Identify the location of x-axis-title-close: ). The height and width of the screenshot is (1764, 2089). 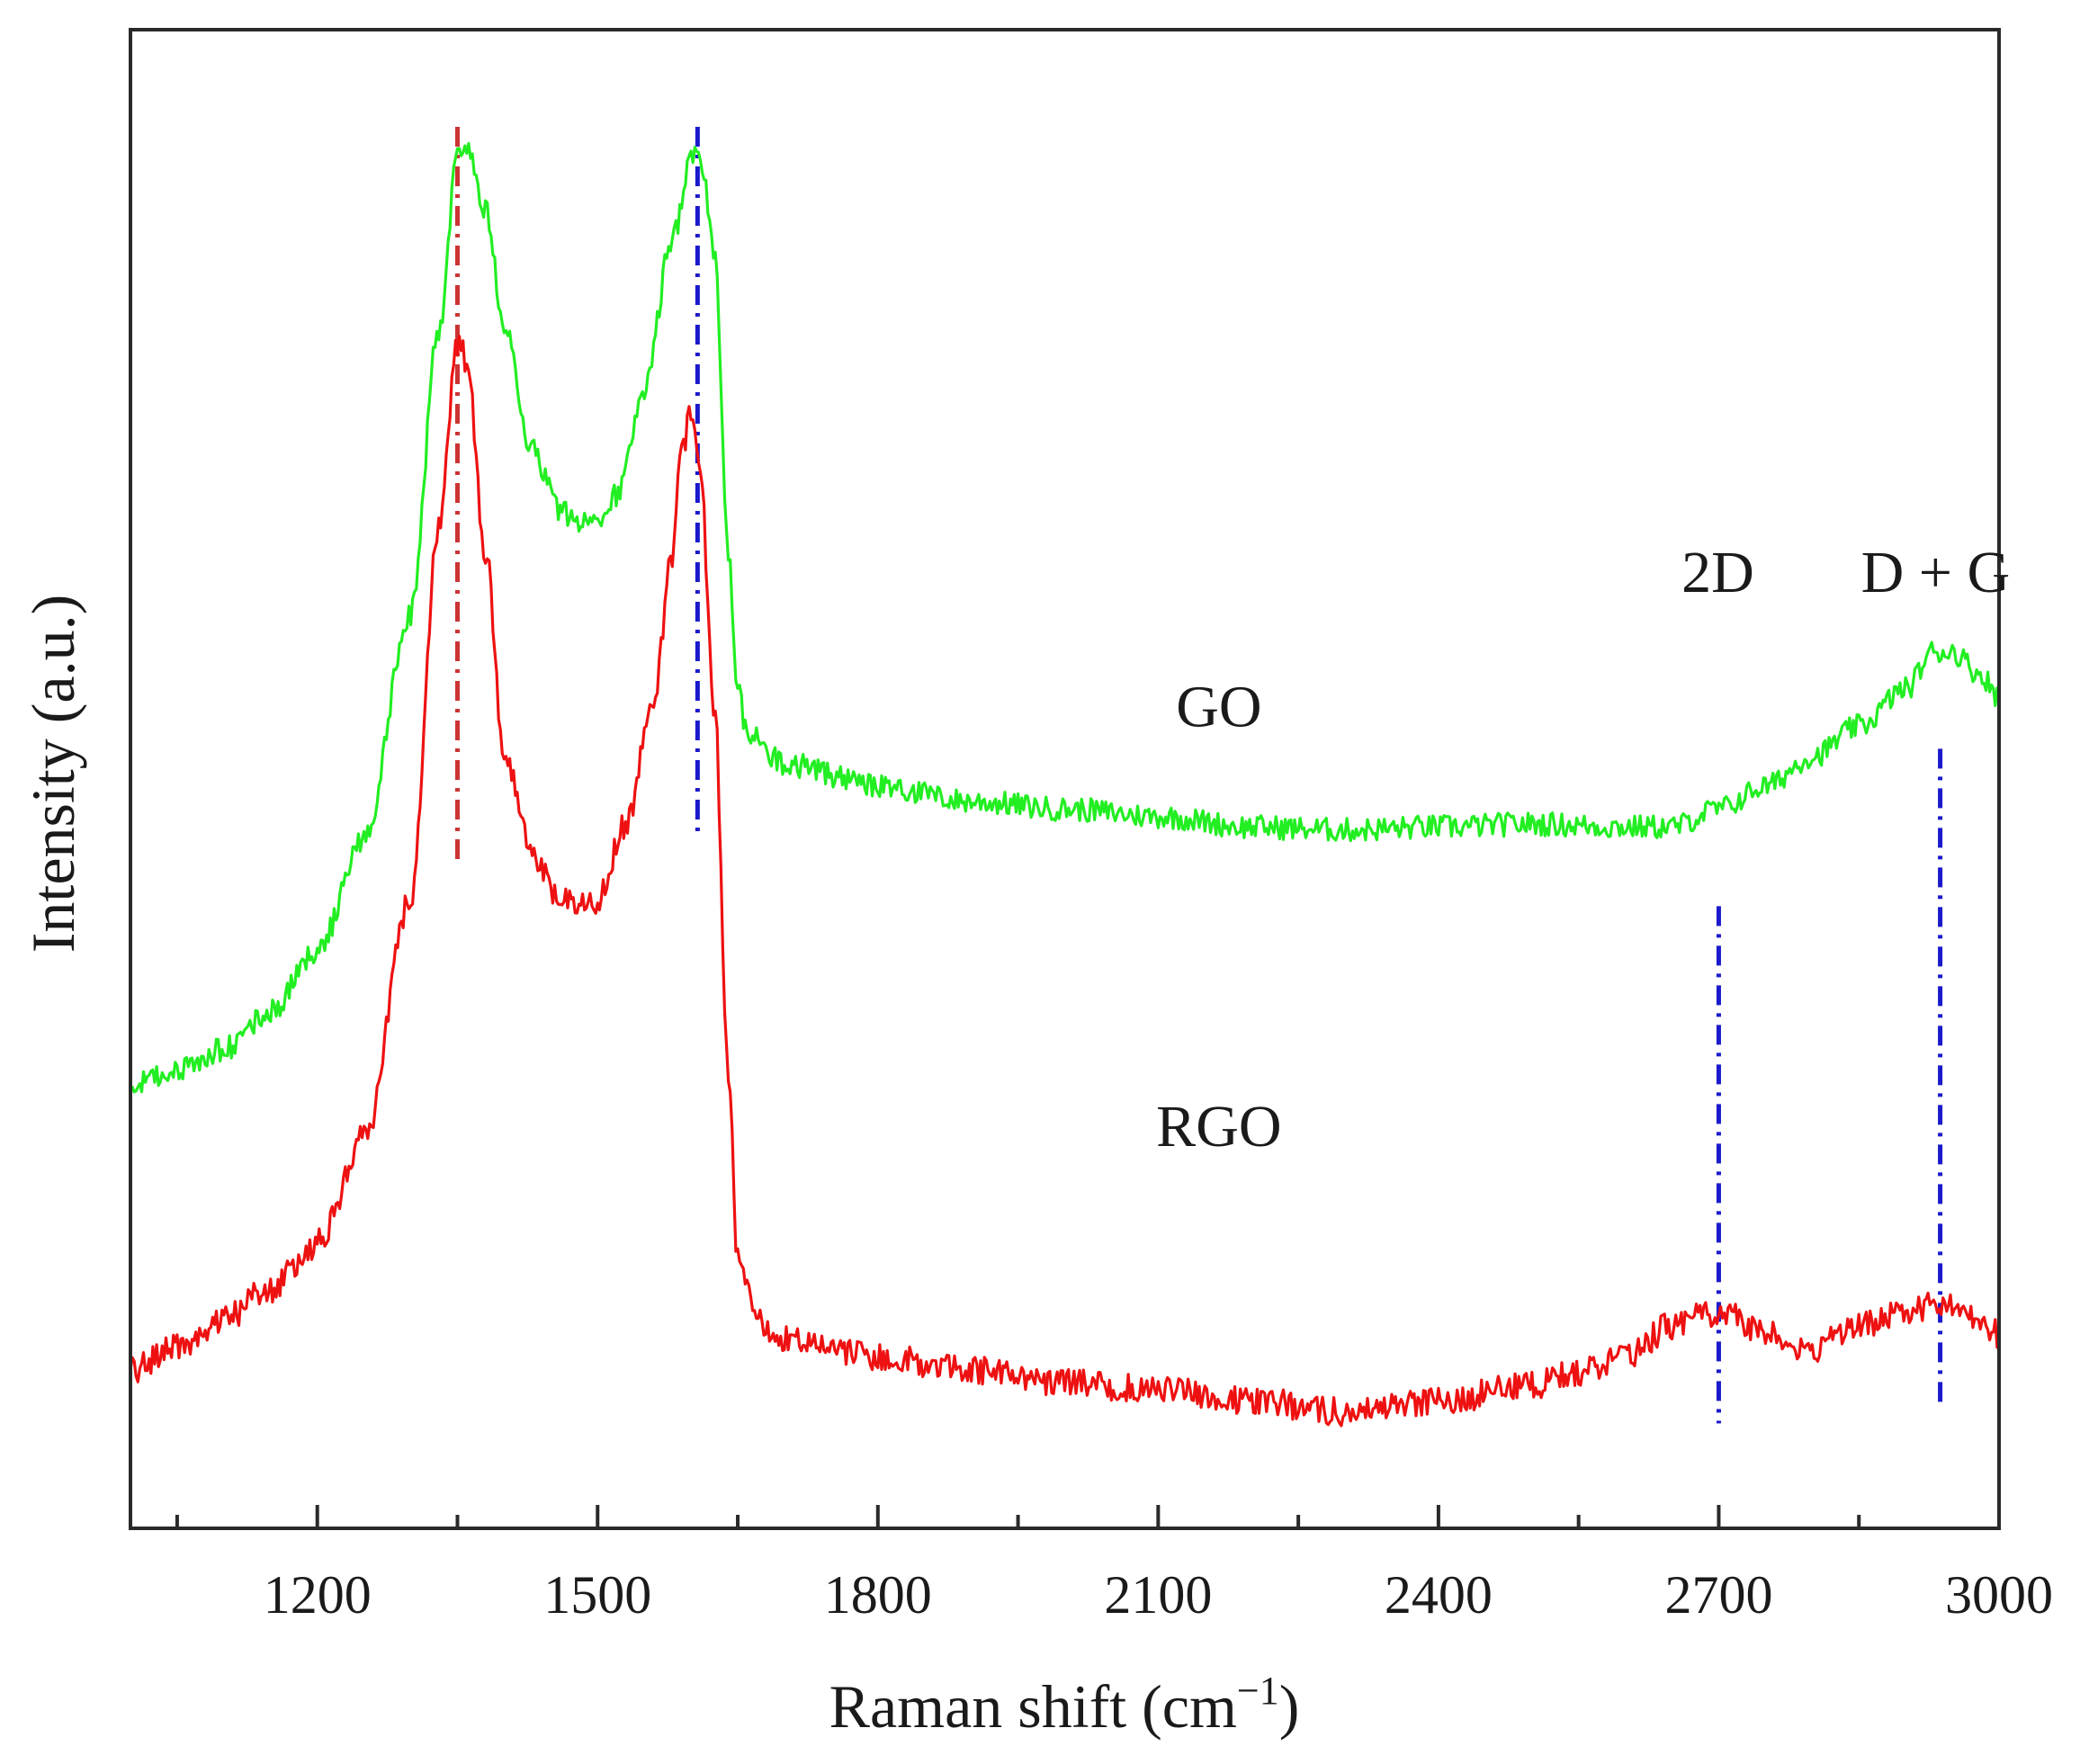
(1289, 1706).